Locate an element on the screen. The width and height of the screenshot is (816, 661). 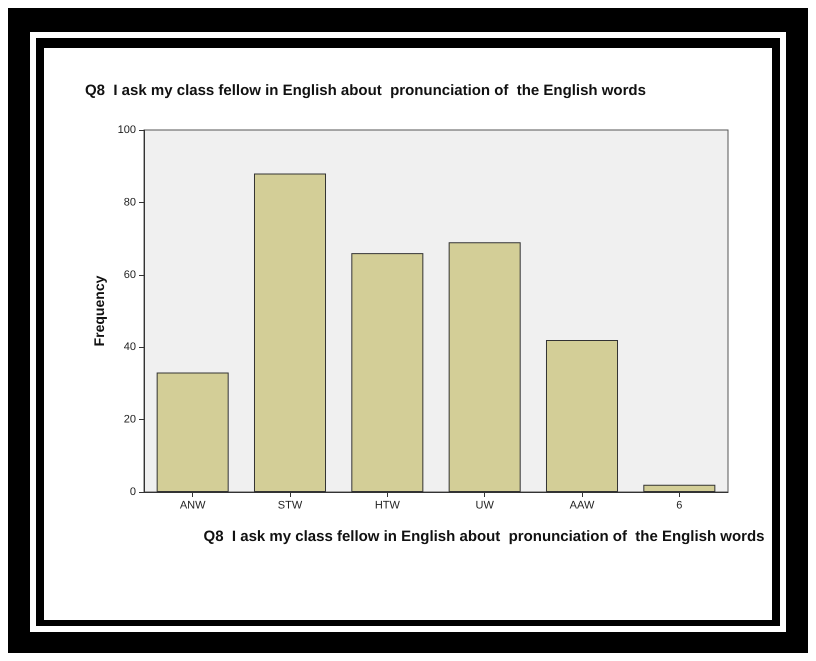
x-tick-label: UW is located at coordinates (485, 506).